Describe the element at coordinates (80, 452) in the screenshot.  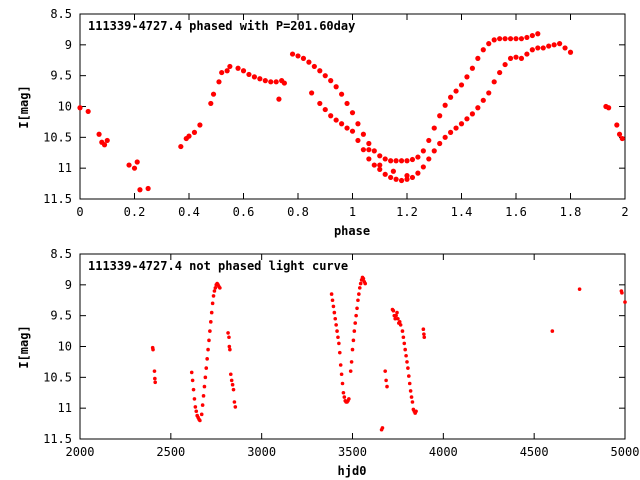
I see `x-tick-label-unphased: 2000` at that location.